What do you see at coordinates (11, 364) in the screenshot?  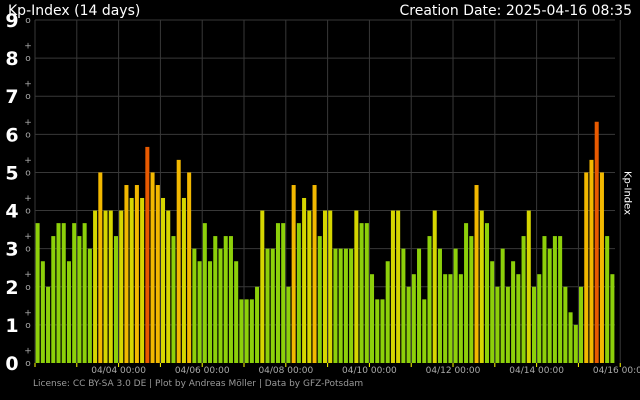 I see `y-tick-label: 0` at bounding box center [11, 364].